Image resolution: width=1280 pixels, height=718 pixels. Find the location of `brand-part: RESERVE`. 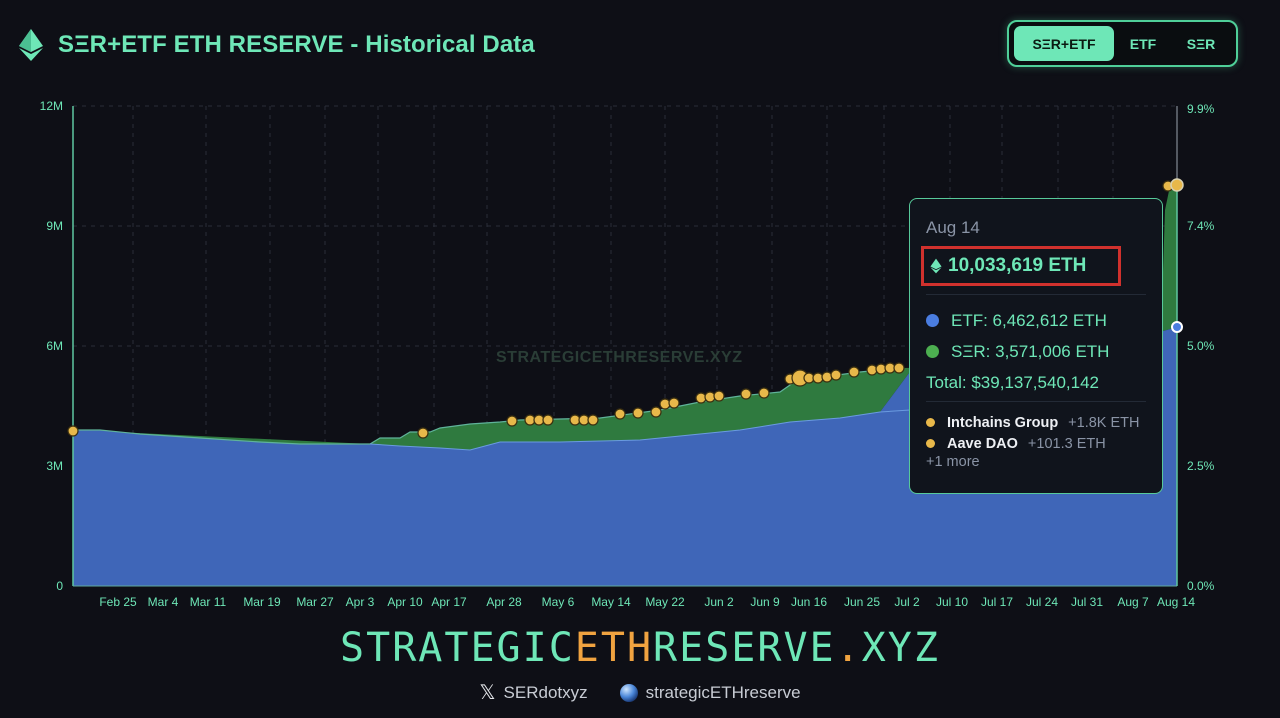

brand-part: RESERVE is located at coordinates (744, 648).